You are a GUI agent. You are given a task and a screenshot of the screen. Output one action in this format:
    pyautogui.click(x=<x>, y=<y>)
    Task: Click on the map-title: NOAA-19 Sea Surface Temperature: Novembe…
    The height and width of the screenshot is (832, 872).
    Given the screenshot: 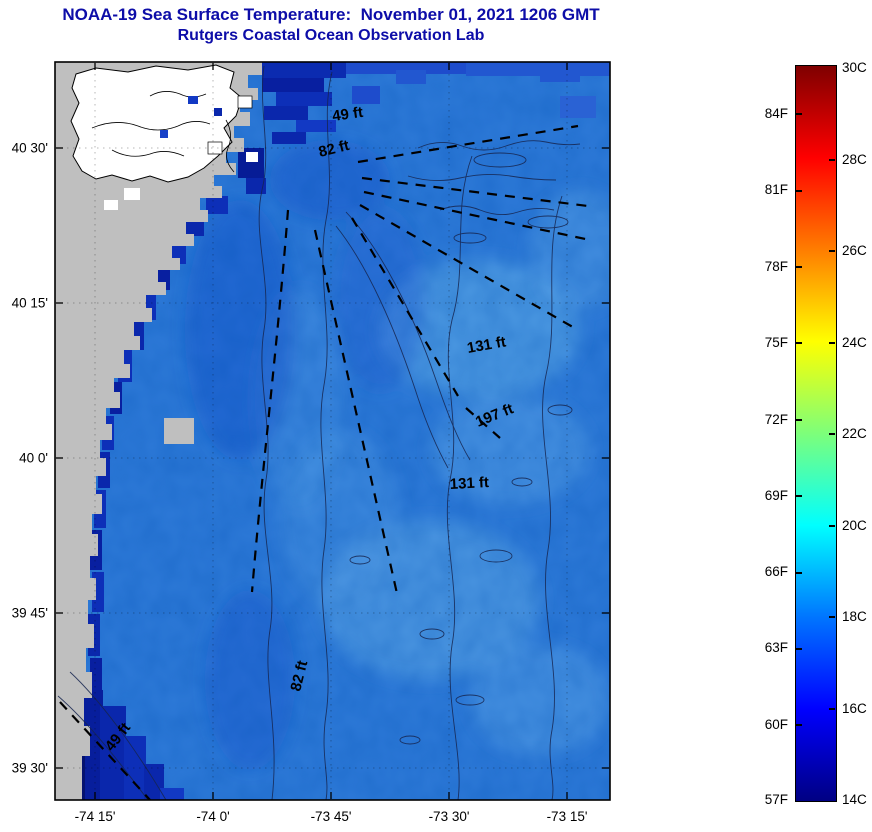 What is the action you would take?
    pyautogui.click(x=331, y=14)
    